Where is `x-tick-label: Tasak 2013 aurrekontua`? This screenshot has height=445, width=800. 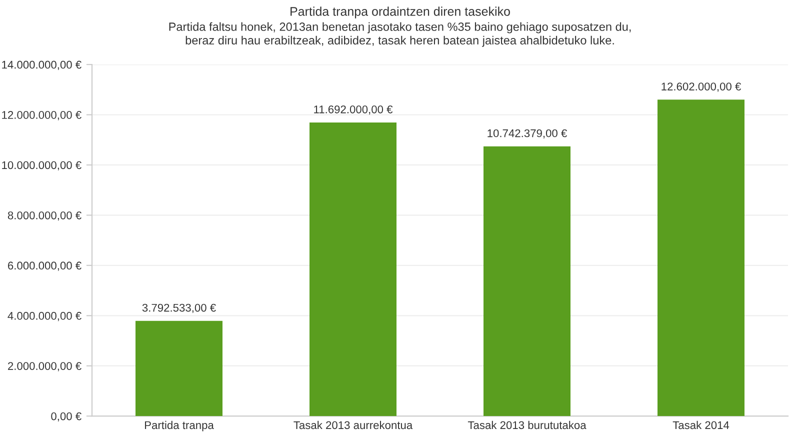 x-tick-label: Tasak 2013 aurrekontua is located at coordinates (353, 425).